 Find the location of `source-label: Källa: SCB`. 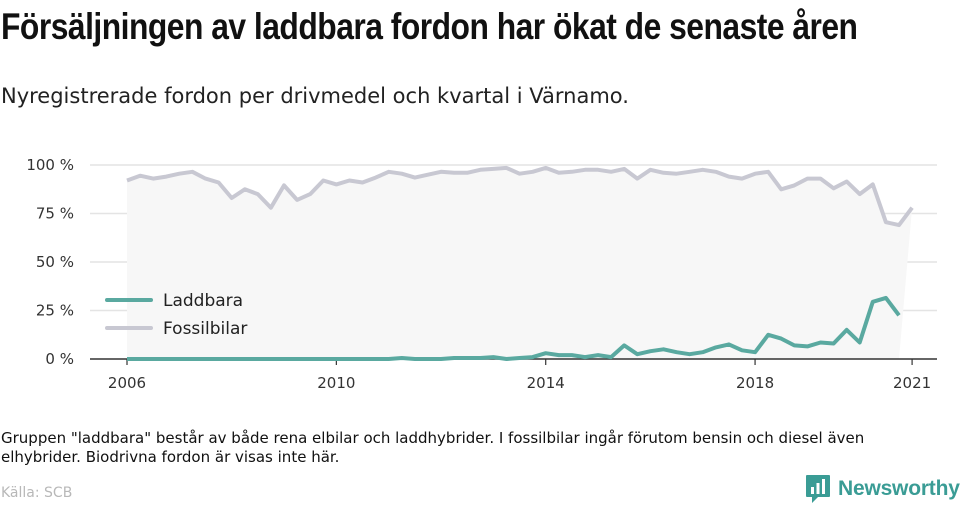

source-label: Källa: SCB is located at coordinates (37, 493).